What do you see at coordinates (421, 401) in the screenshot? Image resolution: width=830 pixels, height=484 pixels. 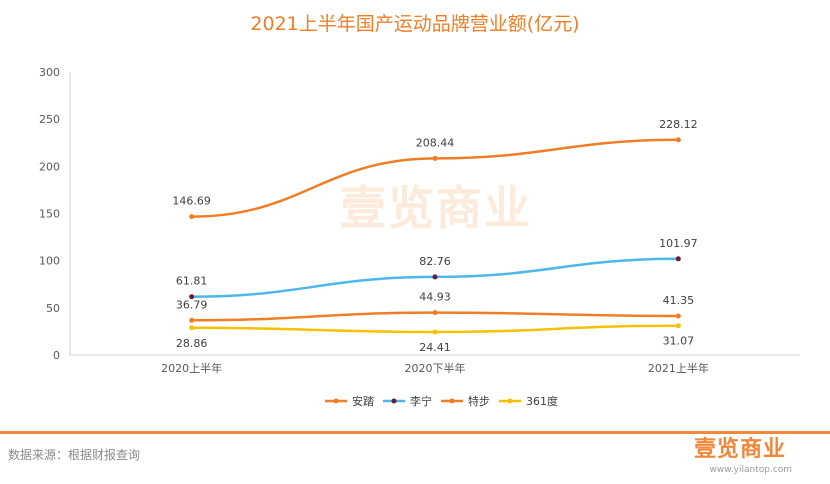 I see `legend-label: 李宁` at bounding box center [421, 401].